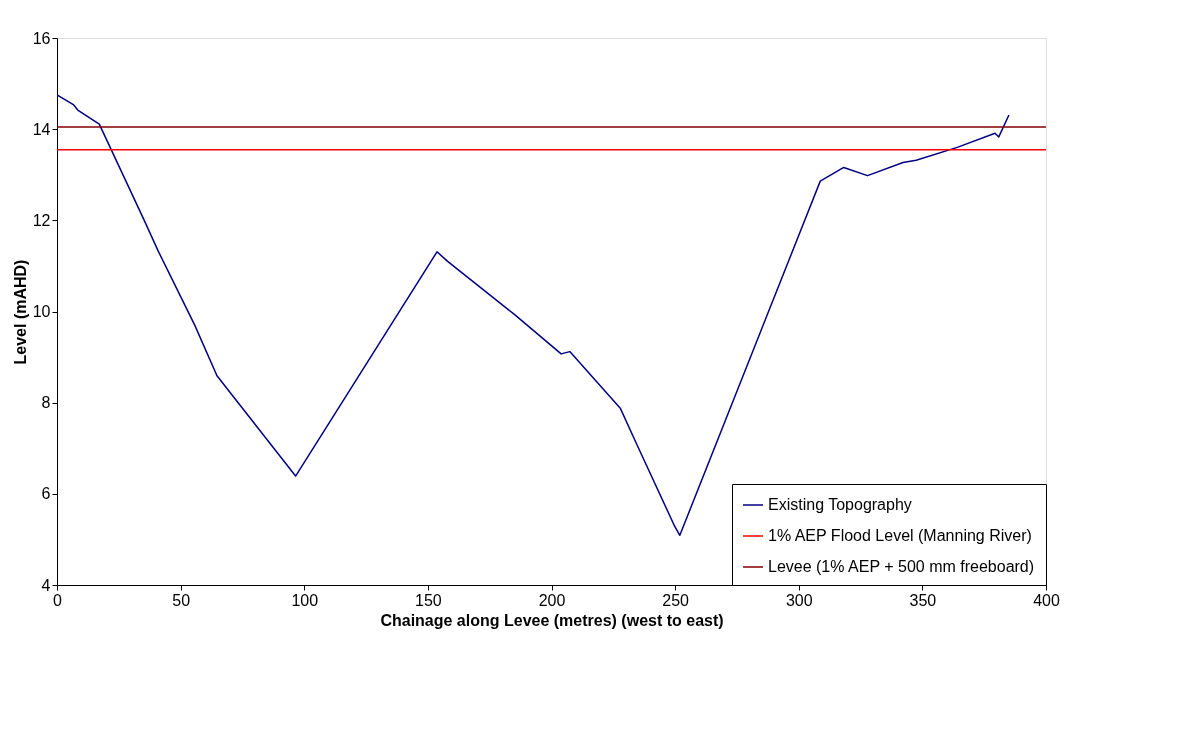  What do you see at coordinates (552, 620) in the screenshot?
I see `x-axis-title: Chainage along Levee (metres) (west to east)` at bounding box center [552, 620].